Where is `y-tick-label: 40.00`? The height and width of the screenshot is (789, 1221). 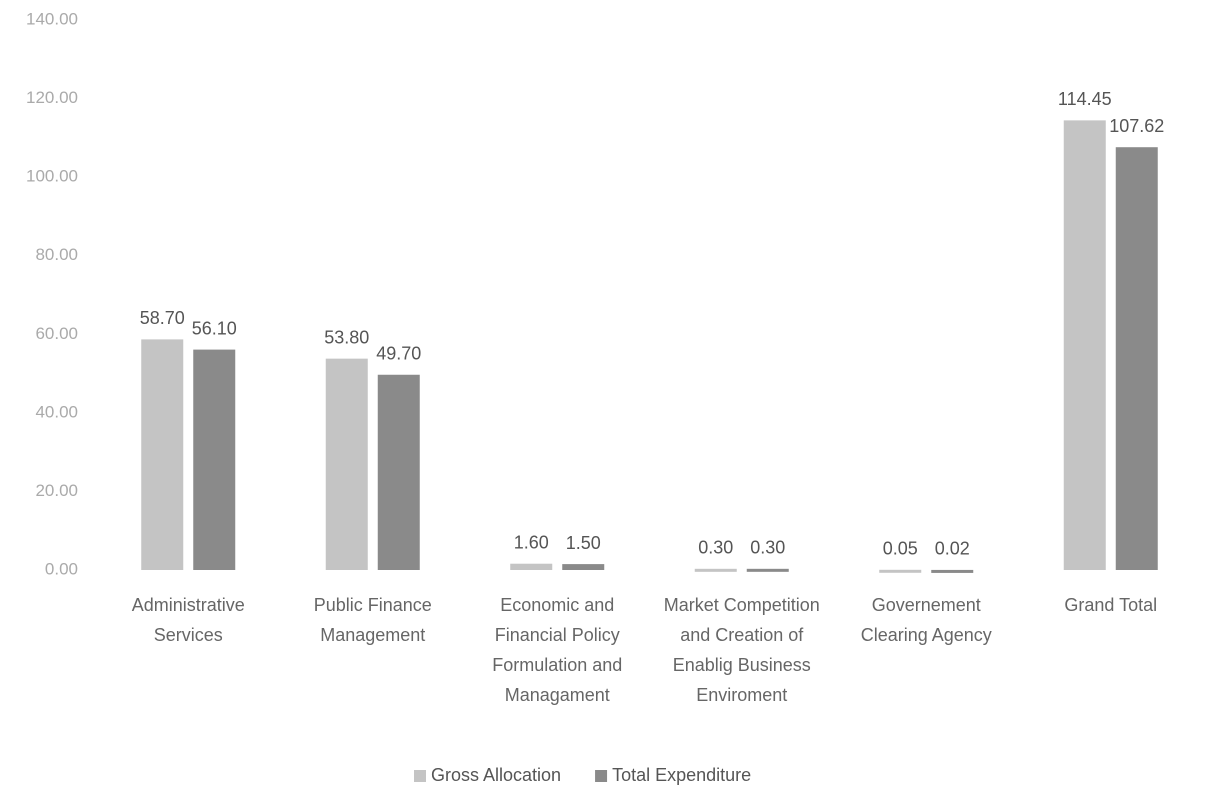 y-tick-label: 40.00 is located at coordinates (56, 411).